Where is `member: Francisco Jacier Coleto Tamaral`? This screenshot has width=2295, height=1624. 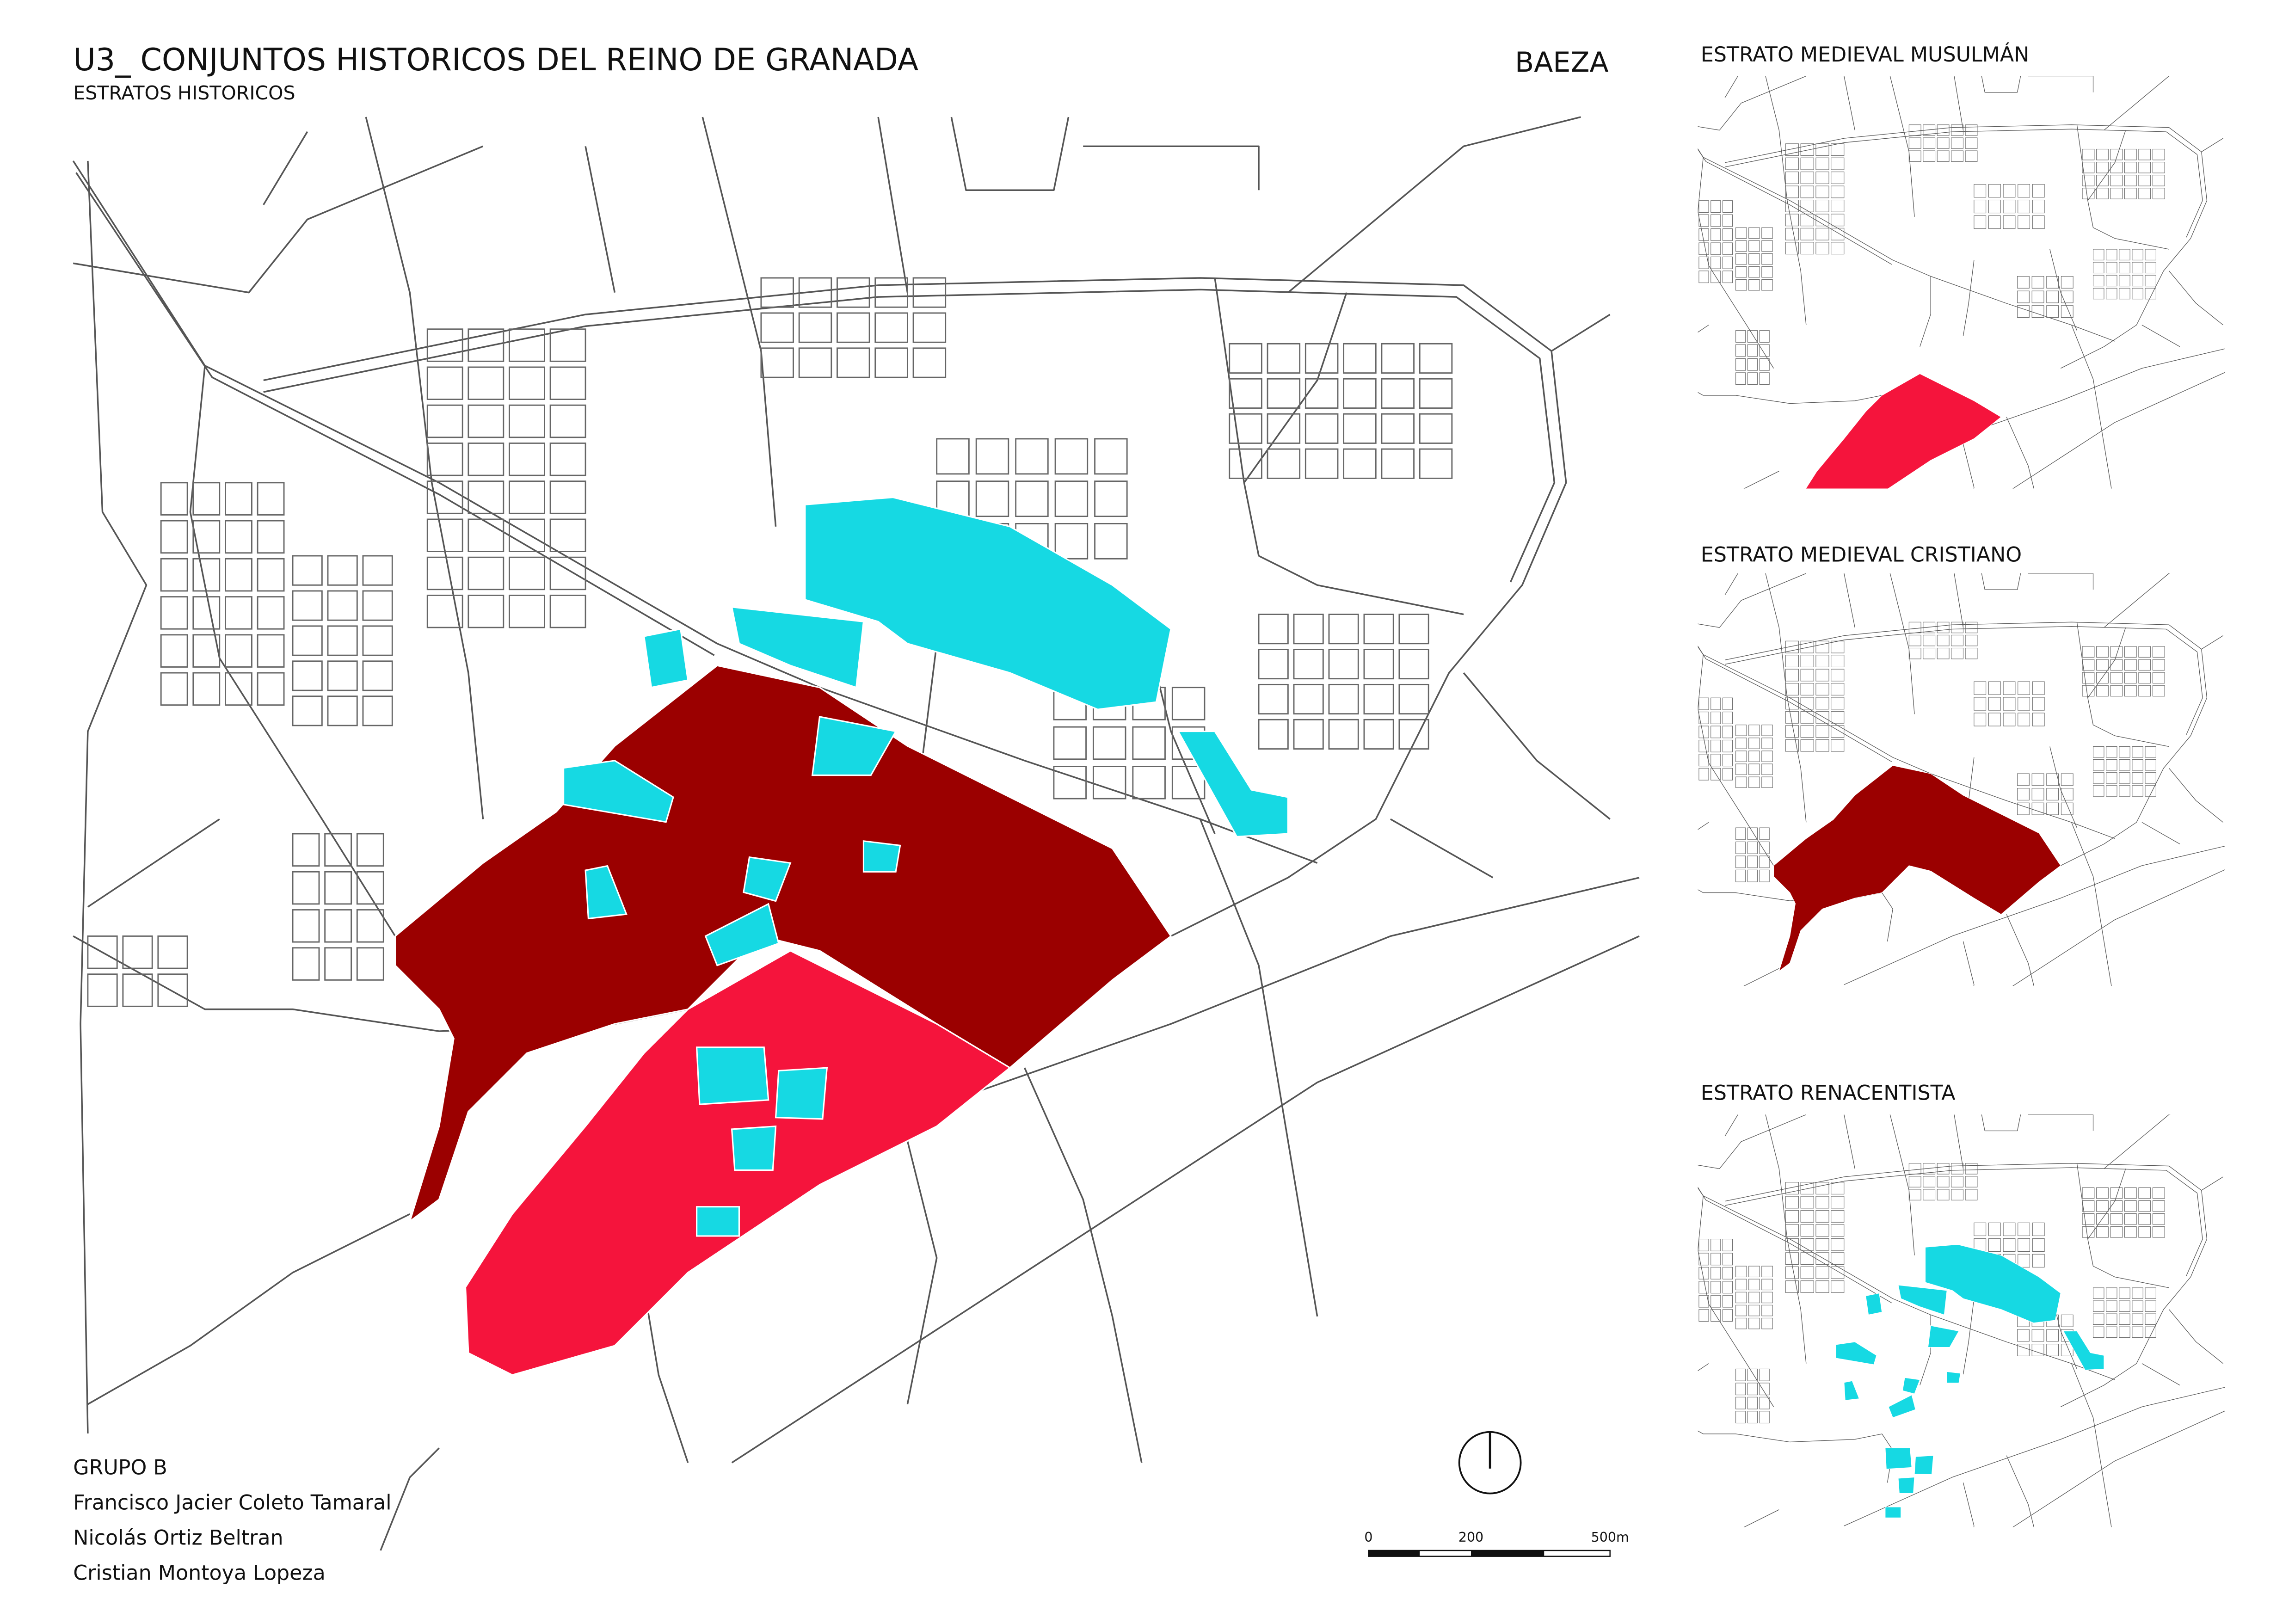
member: Francisco Jacier Coleto Tamaral is located at coordinates (232, 1502).